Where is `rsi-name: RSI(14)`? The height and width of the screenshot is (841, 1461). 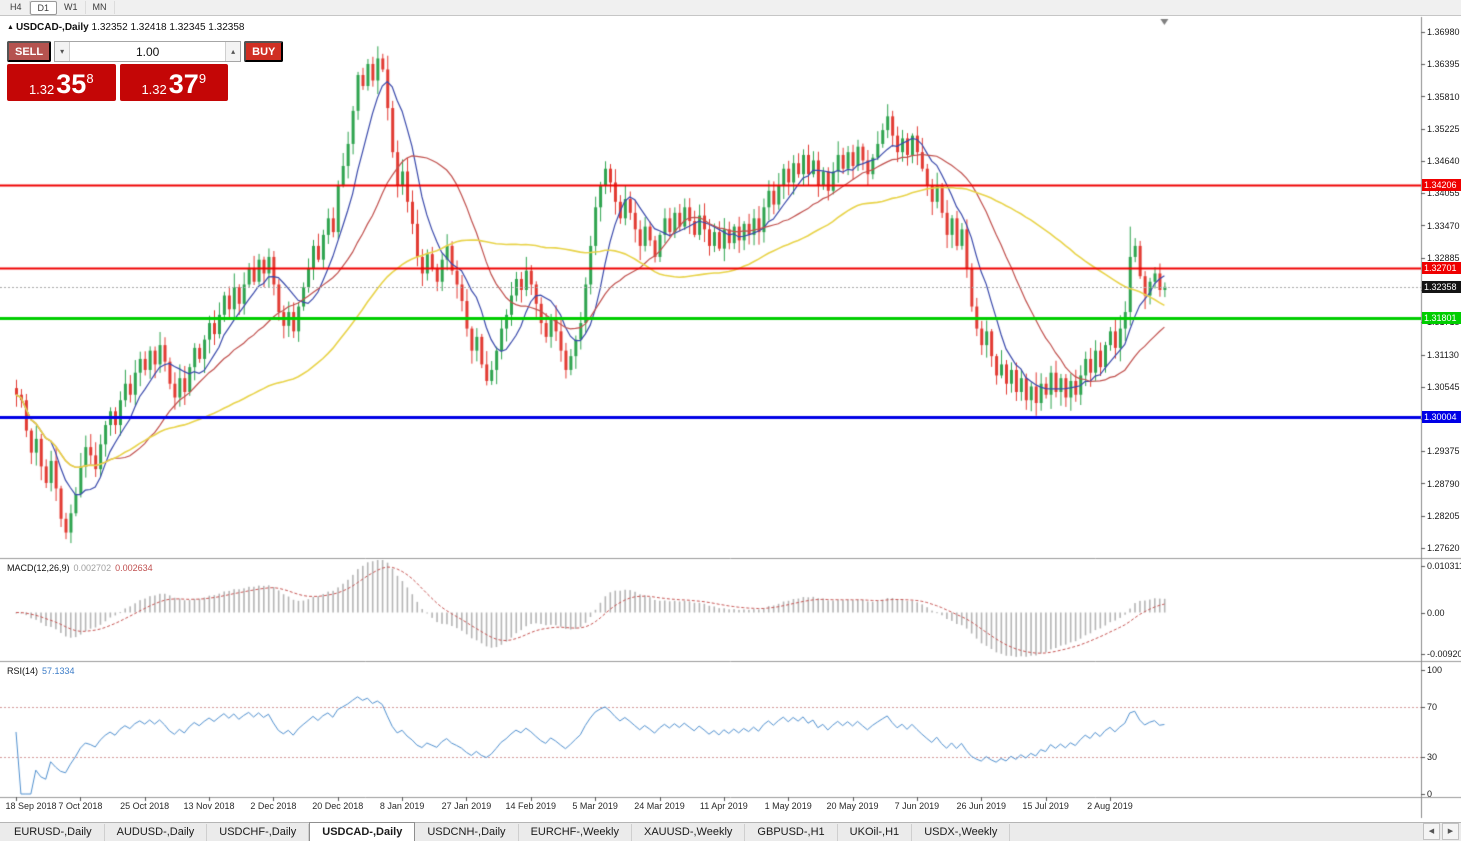 rsi-name: RSI(14) is located at coordinates (23, 671).